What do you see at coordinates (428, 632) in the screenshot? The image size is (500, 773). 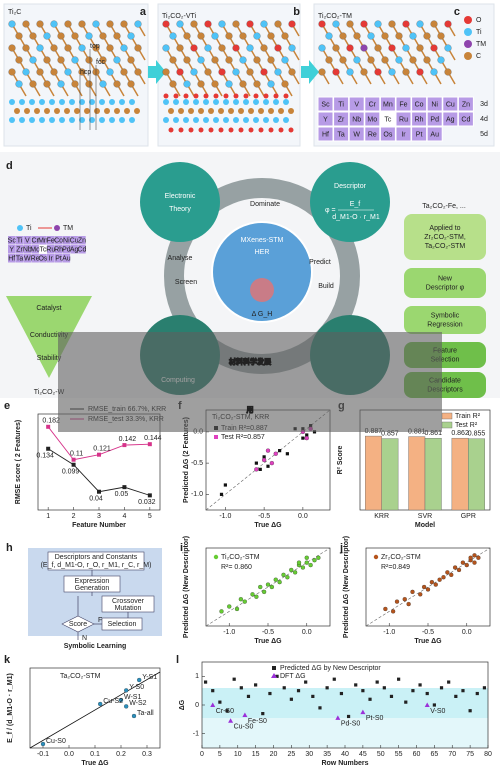 I see `x-tick-label: -0.5` at bounding box center [428, 632].